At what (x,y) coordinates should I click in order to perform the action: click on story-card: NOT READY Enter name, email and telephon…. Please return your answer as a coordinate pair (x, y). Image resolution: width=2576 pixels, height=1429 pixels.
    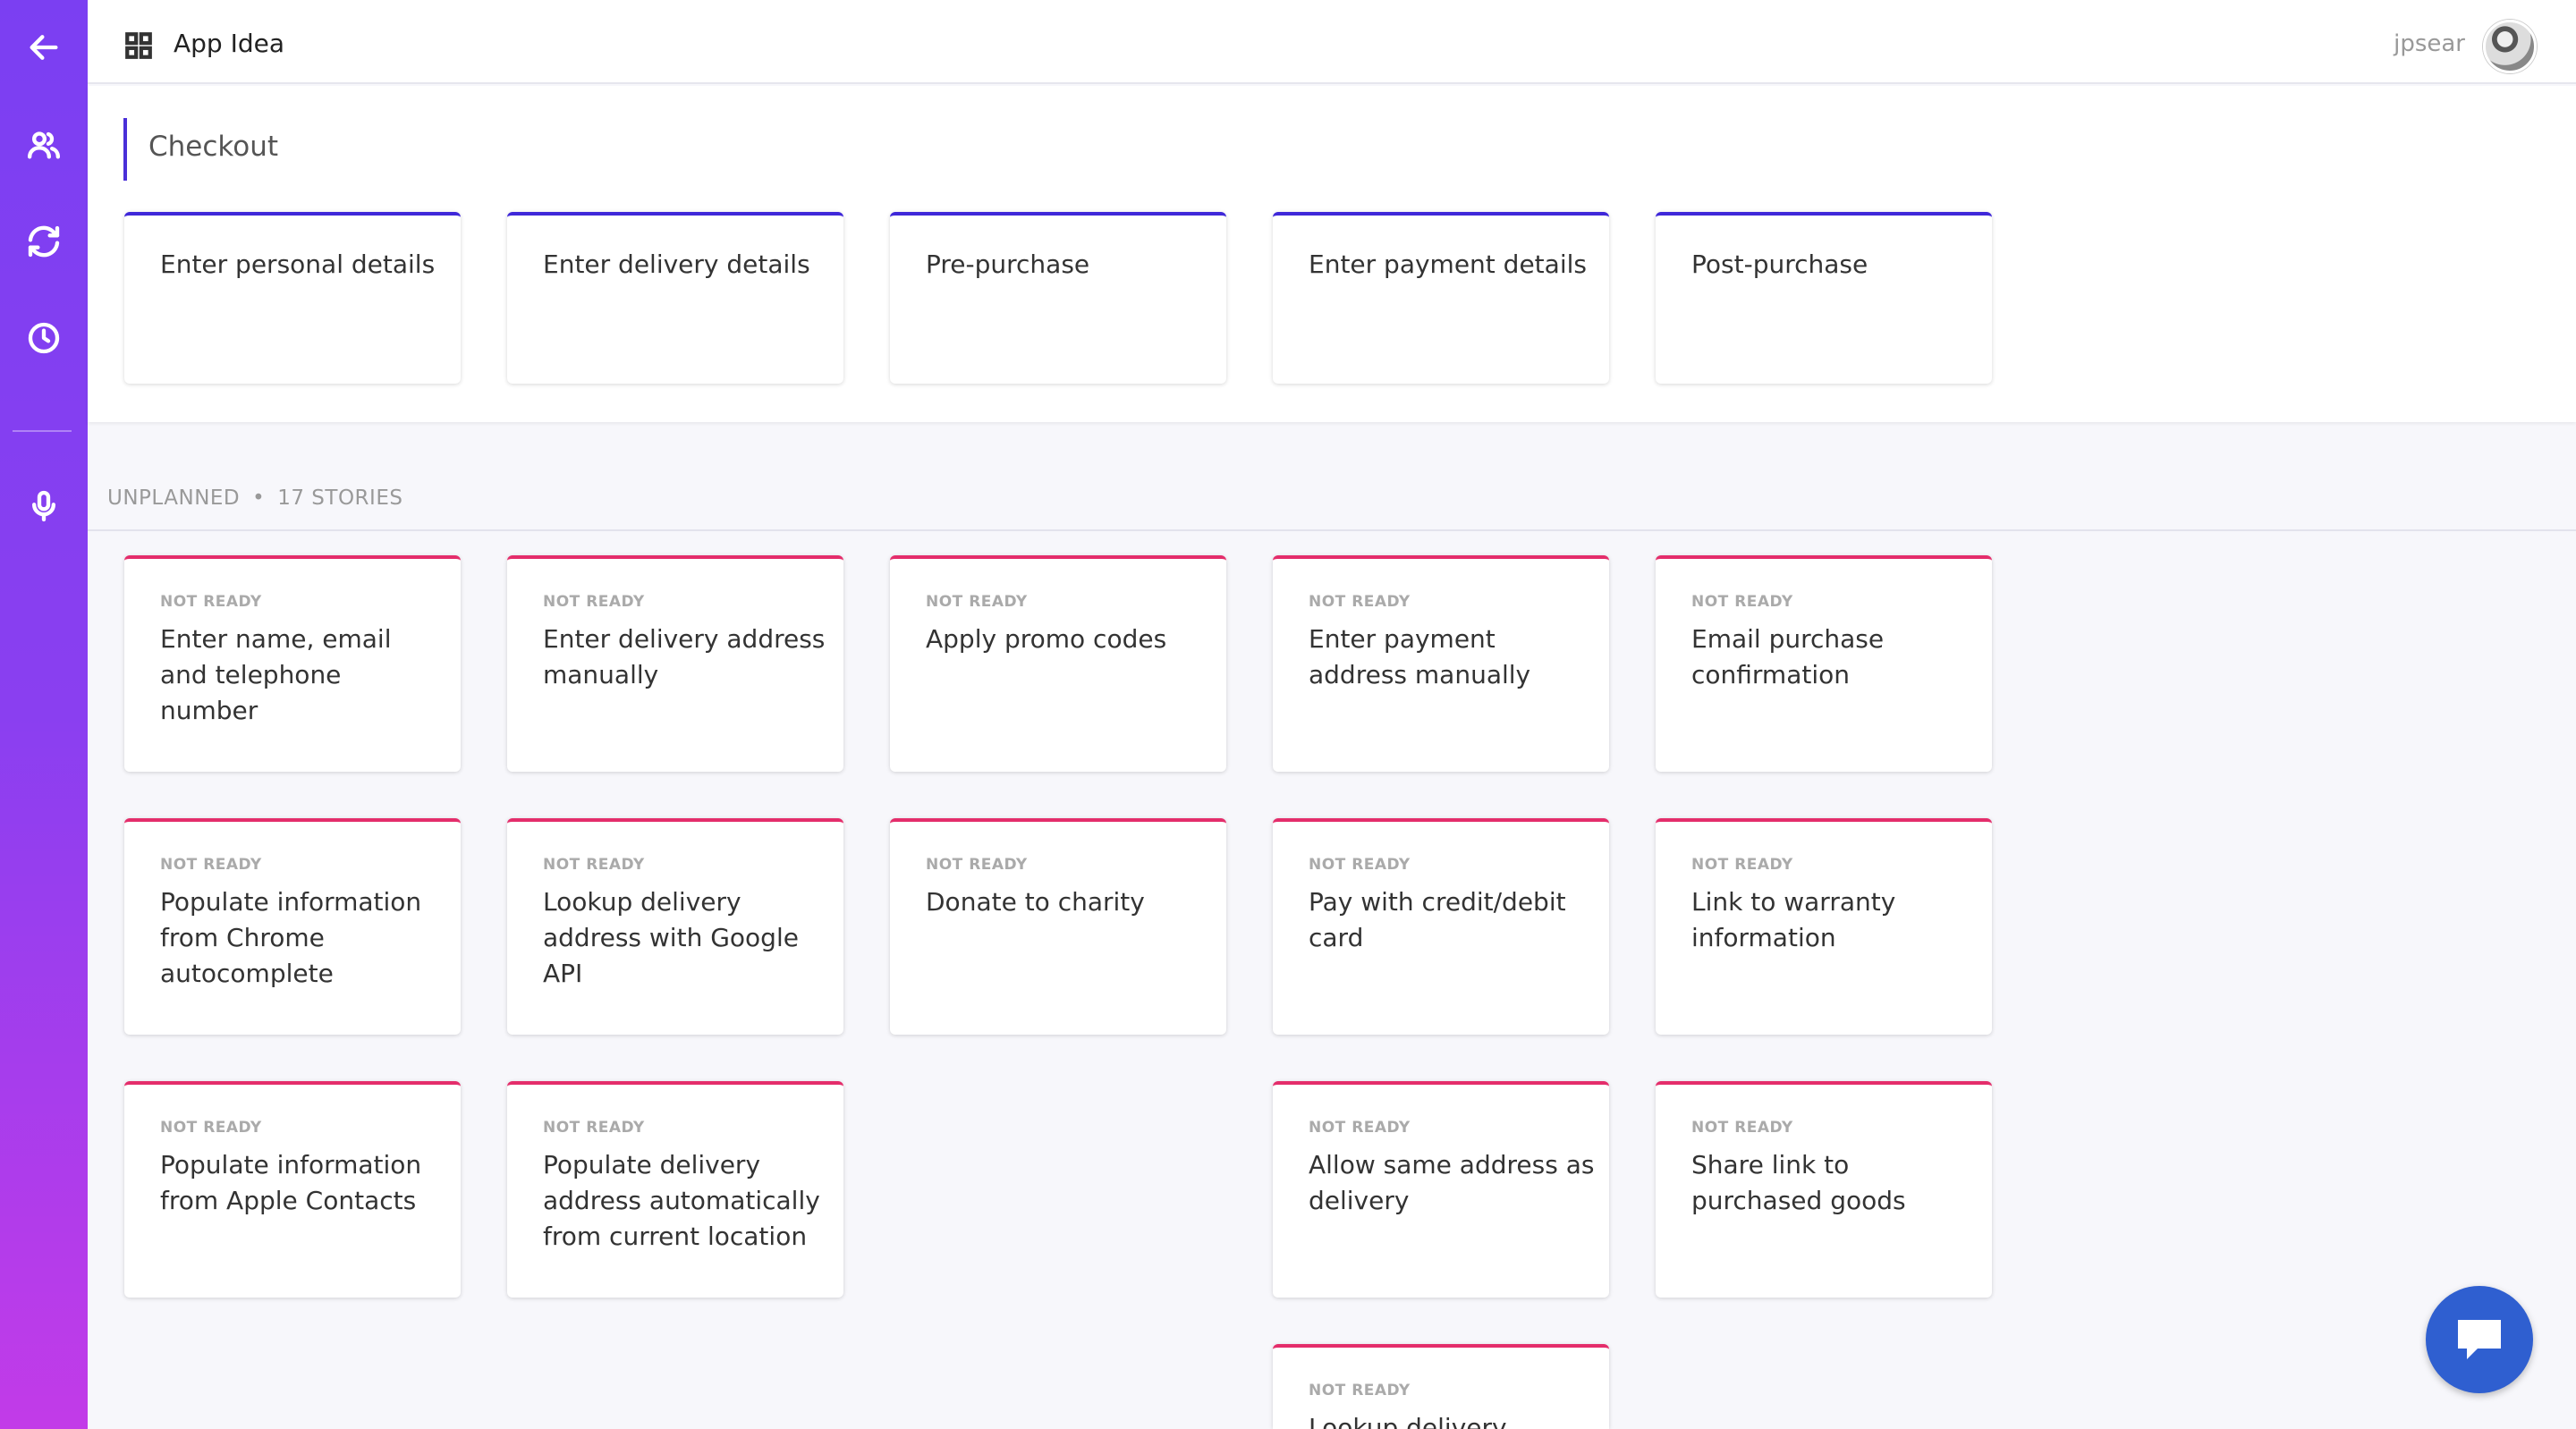
    Looking at the image, I should click on (292, 663).